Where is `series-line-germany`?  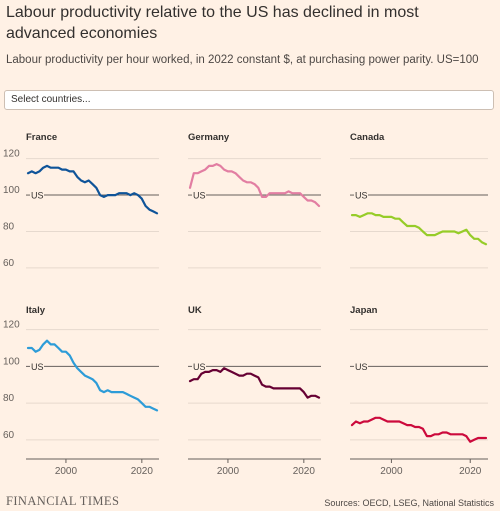 series-line-germany is located at coordinates (254, 185).